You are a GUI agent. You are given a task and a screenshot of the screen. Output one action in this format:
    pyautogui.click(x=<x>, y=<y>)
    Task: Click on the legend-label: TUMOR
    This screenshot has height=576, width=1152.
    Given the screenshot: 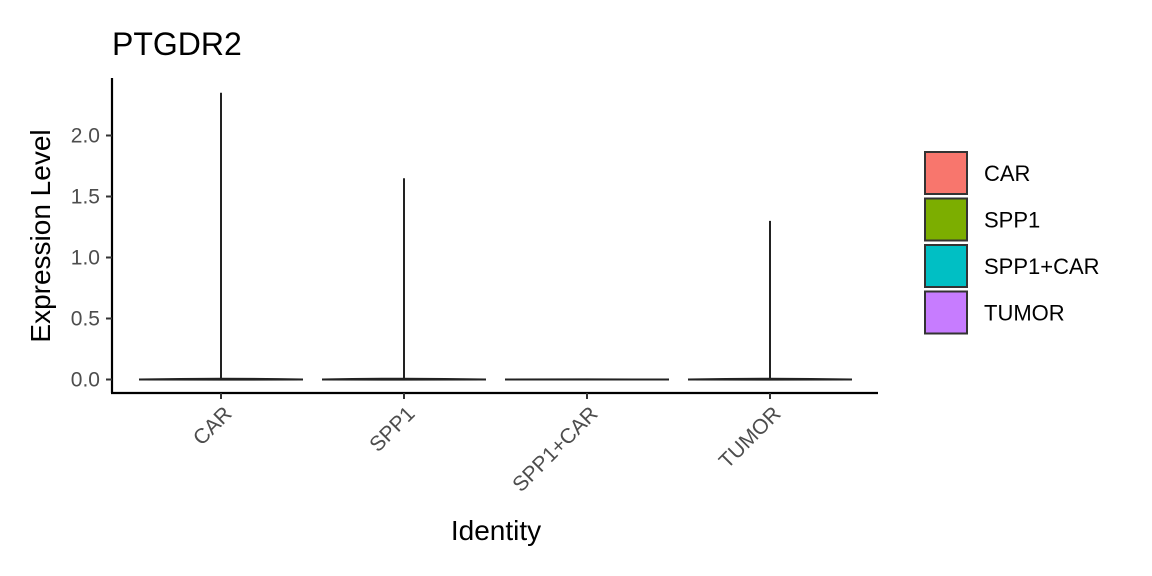 What is the action you would take?
    pyautogui.click(x=1024, y=313)
    